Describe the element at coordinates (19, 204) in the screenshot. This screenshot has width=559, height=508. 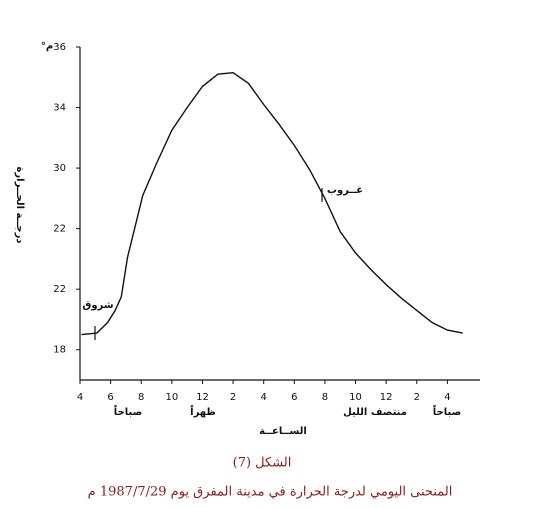
I see `y-axis-label: درجــة الحــرارة` at that location.